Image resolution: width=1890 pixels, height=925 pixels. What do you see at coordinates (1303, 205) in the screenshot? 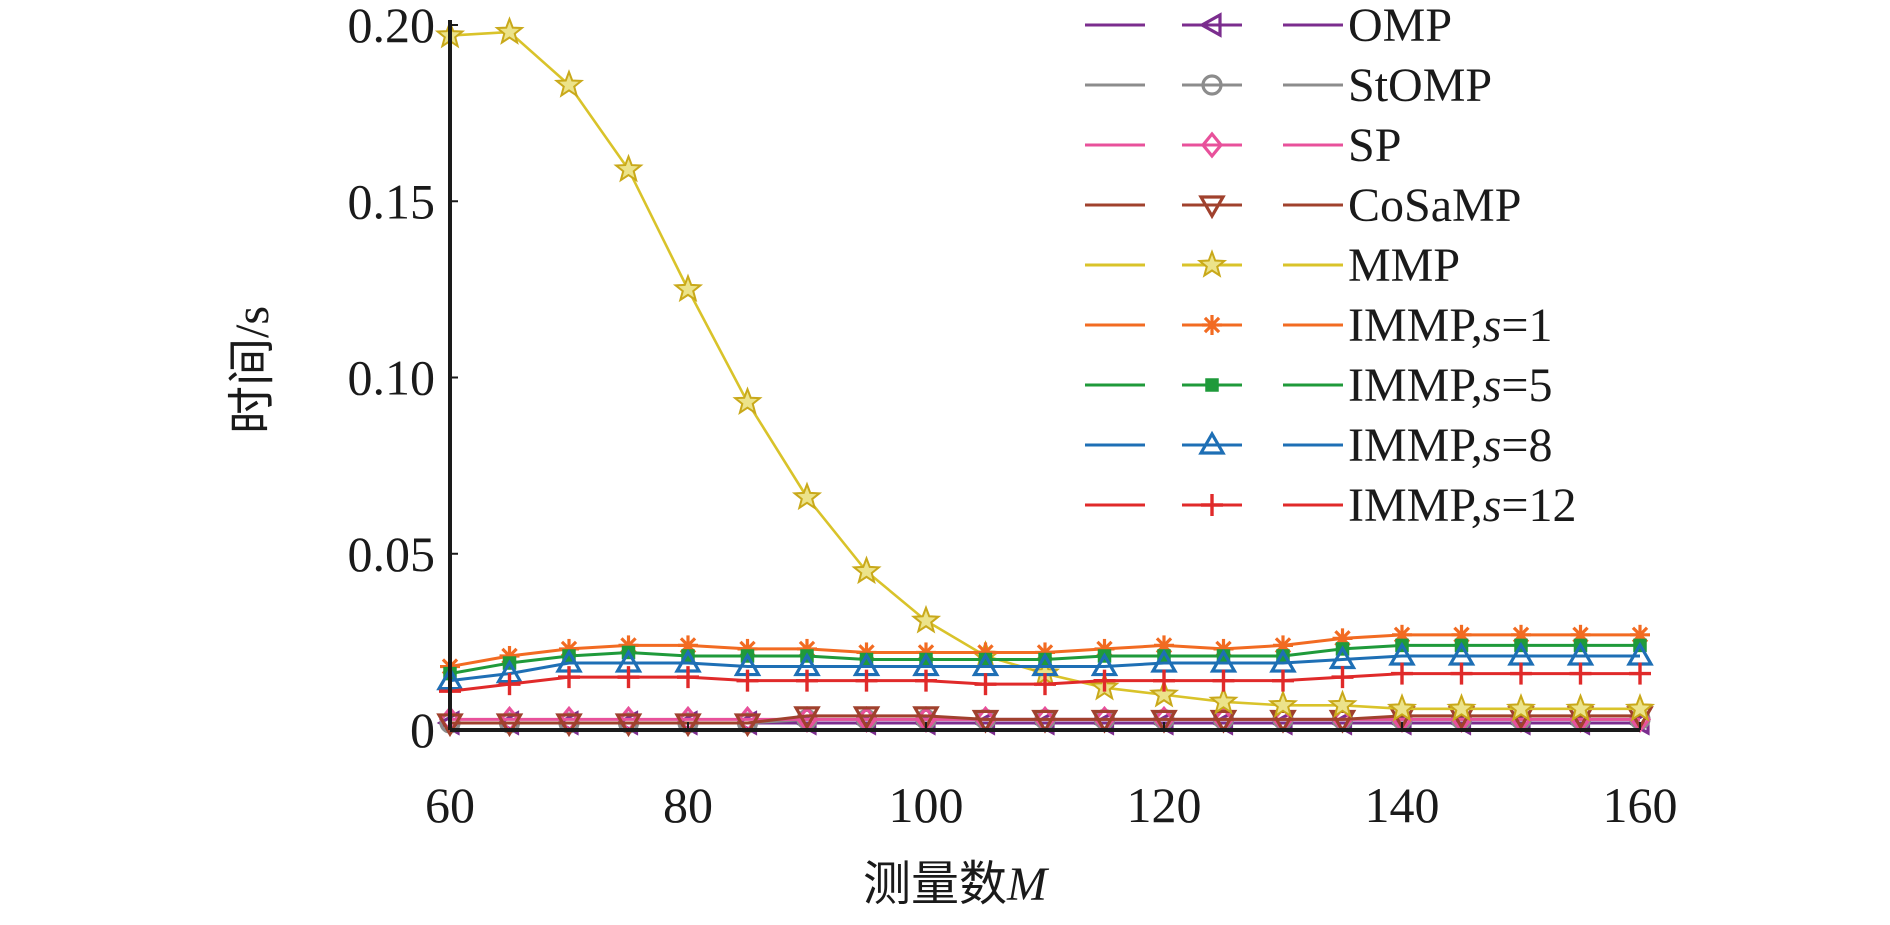
I see `legend-entry-cosamp: CoSaMP` at bounding box center [1303, 205].